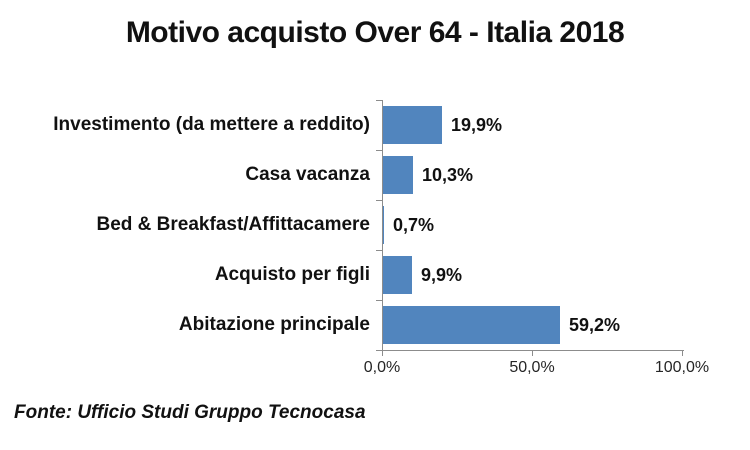 The image size is (750, 450). Describe the element at coordinates (375, 275) in the screenshot. I see `chart-row: Acquisto per figli 9,9%` at that location.